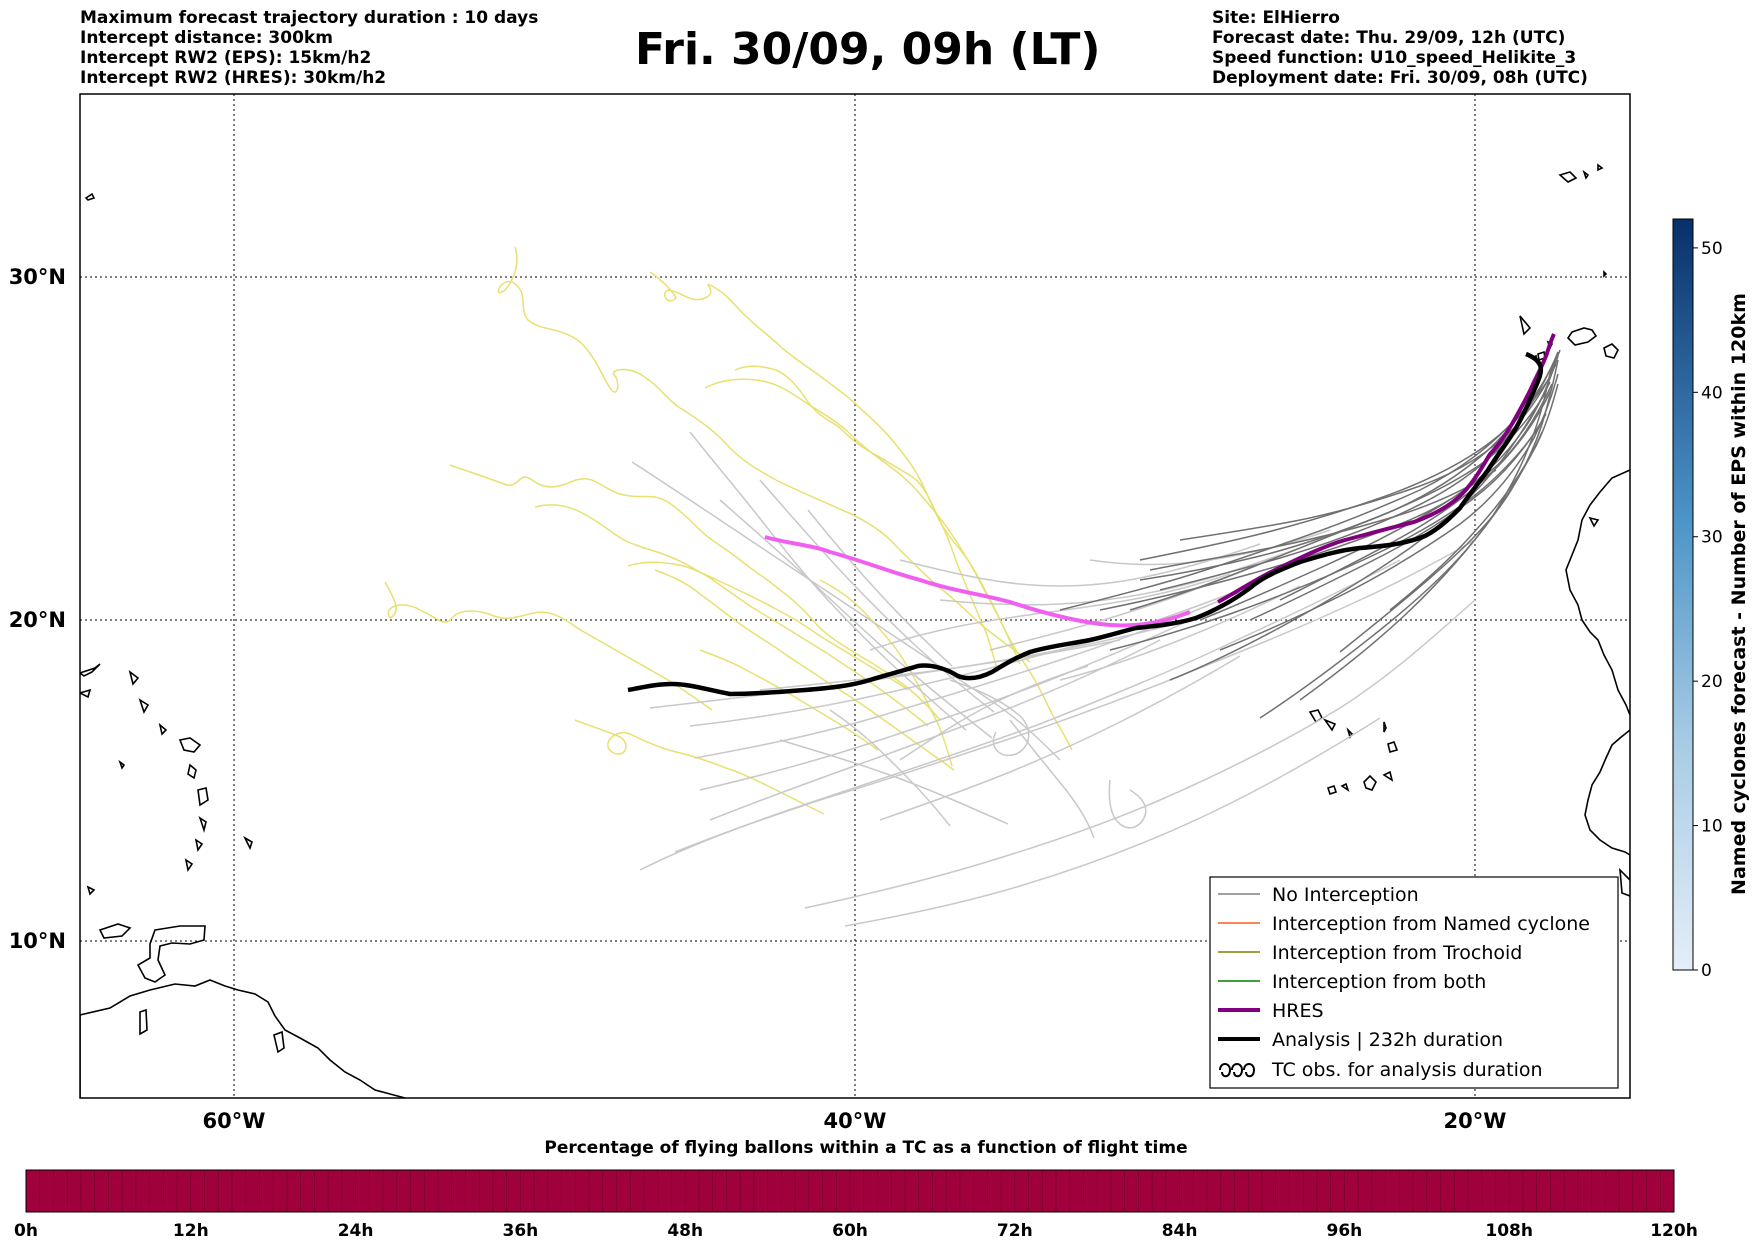 This screenshot has width=1752, height=1241. What do you see at coordinates (1397, 953) in the screenshot?
I see `legend-label: Interception from Trochoid` at bounding box center [1397, 953].